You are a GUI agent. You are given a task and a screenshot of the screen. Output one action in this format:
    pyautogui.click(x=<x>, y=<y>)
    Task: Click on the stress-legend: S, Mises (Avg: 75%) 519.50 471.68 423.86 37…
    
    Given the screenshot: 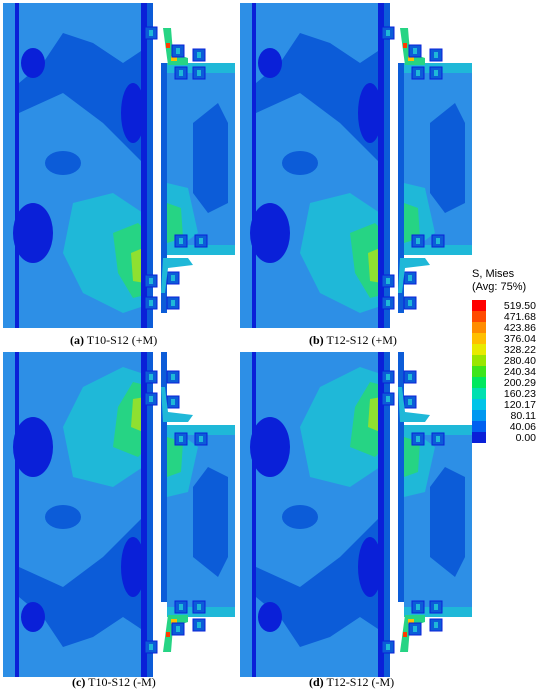 What is the action you would take?
    pyautogui.click(x=511, y=356)
    